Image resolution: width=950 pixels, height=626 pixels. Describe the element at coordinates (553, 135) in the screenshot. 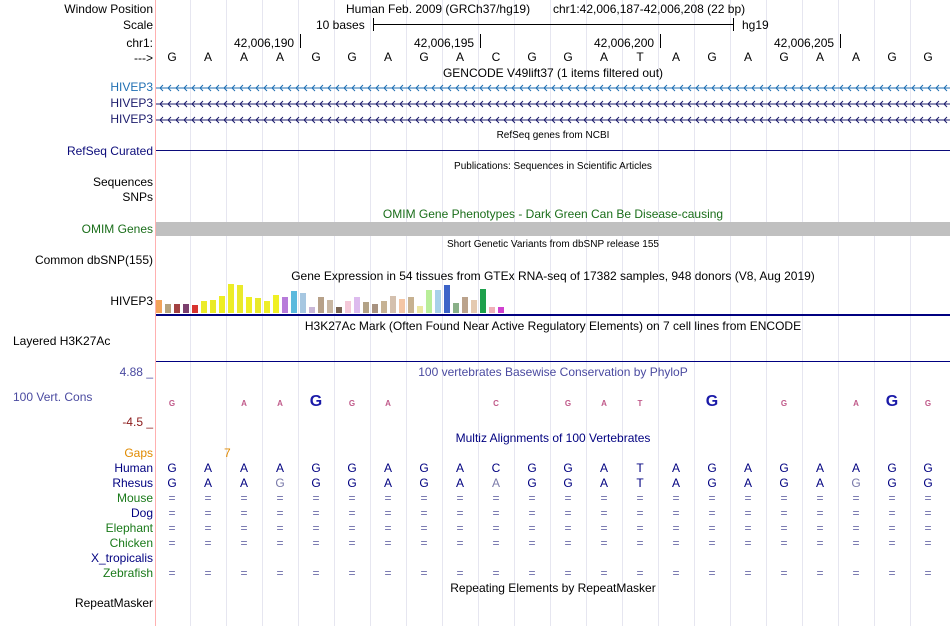

I see `refseq-track-title: RefSeq genes from NCBI` at that location.